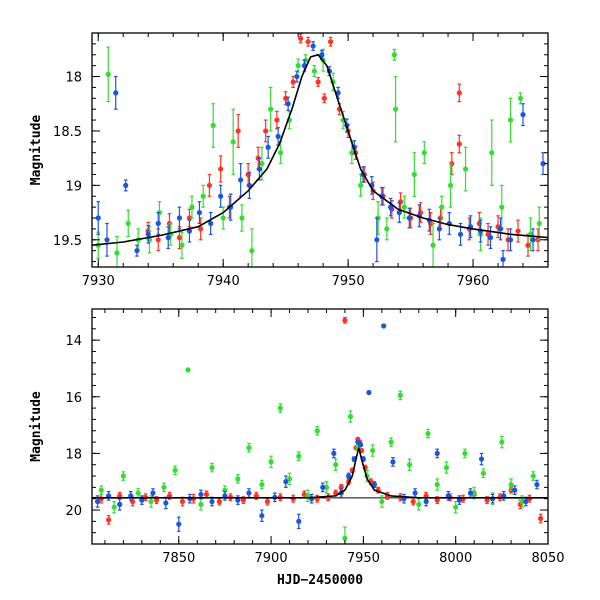 This screenshot has height=600, width=600. I want to click on y-tick-label: 19, so click(73, 186).